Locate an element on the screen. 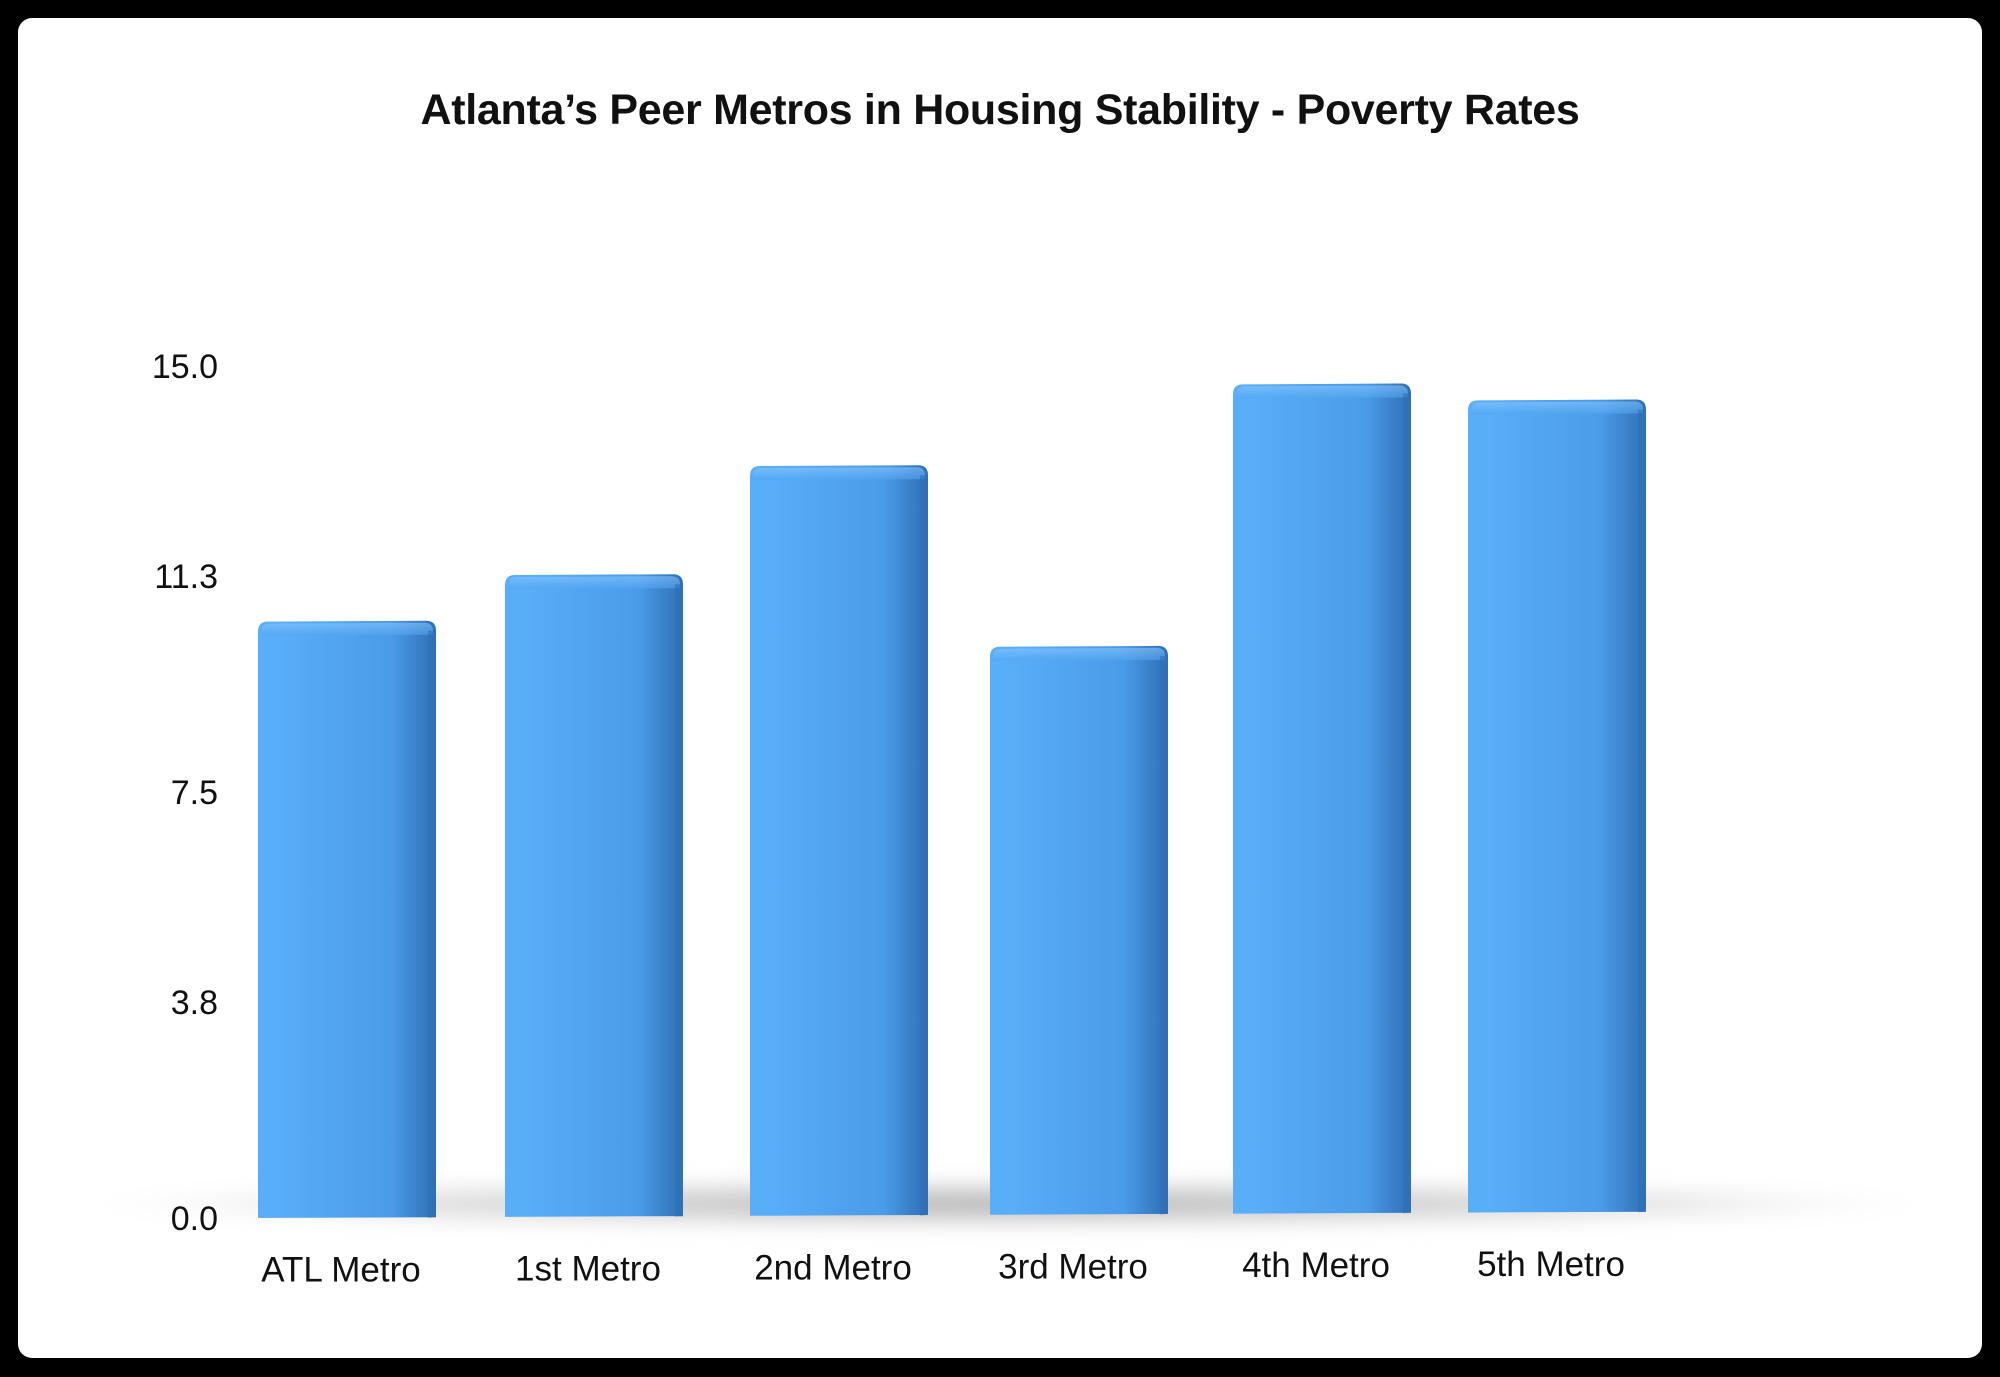  bar-1st-metro is located at coordinates (594, 895).